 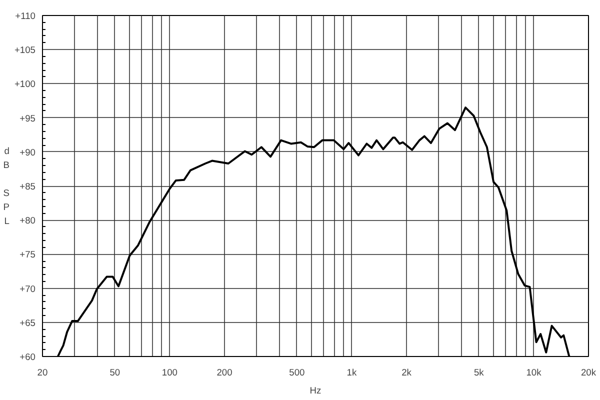 What do you see at coordinates (42, 373) in the screenshot?
I see `x-tick-label: 20` at bounding box center [42, 373].